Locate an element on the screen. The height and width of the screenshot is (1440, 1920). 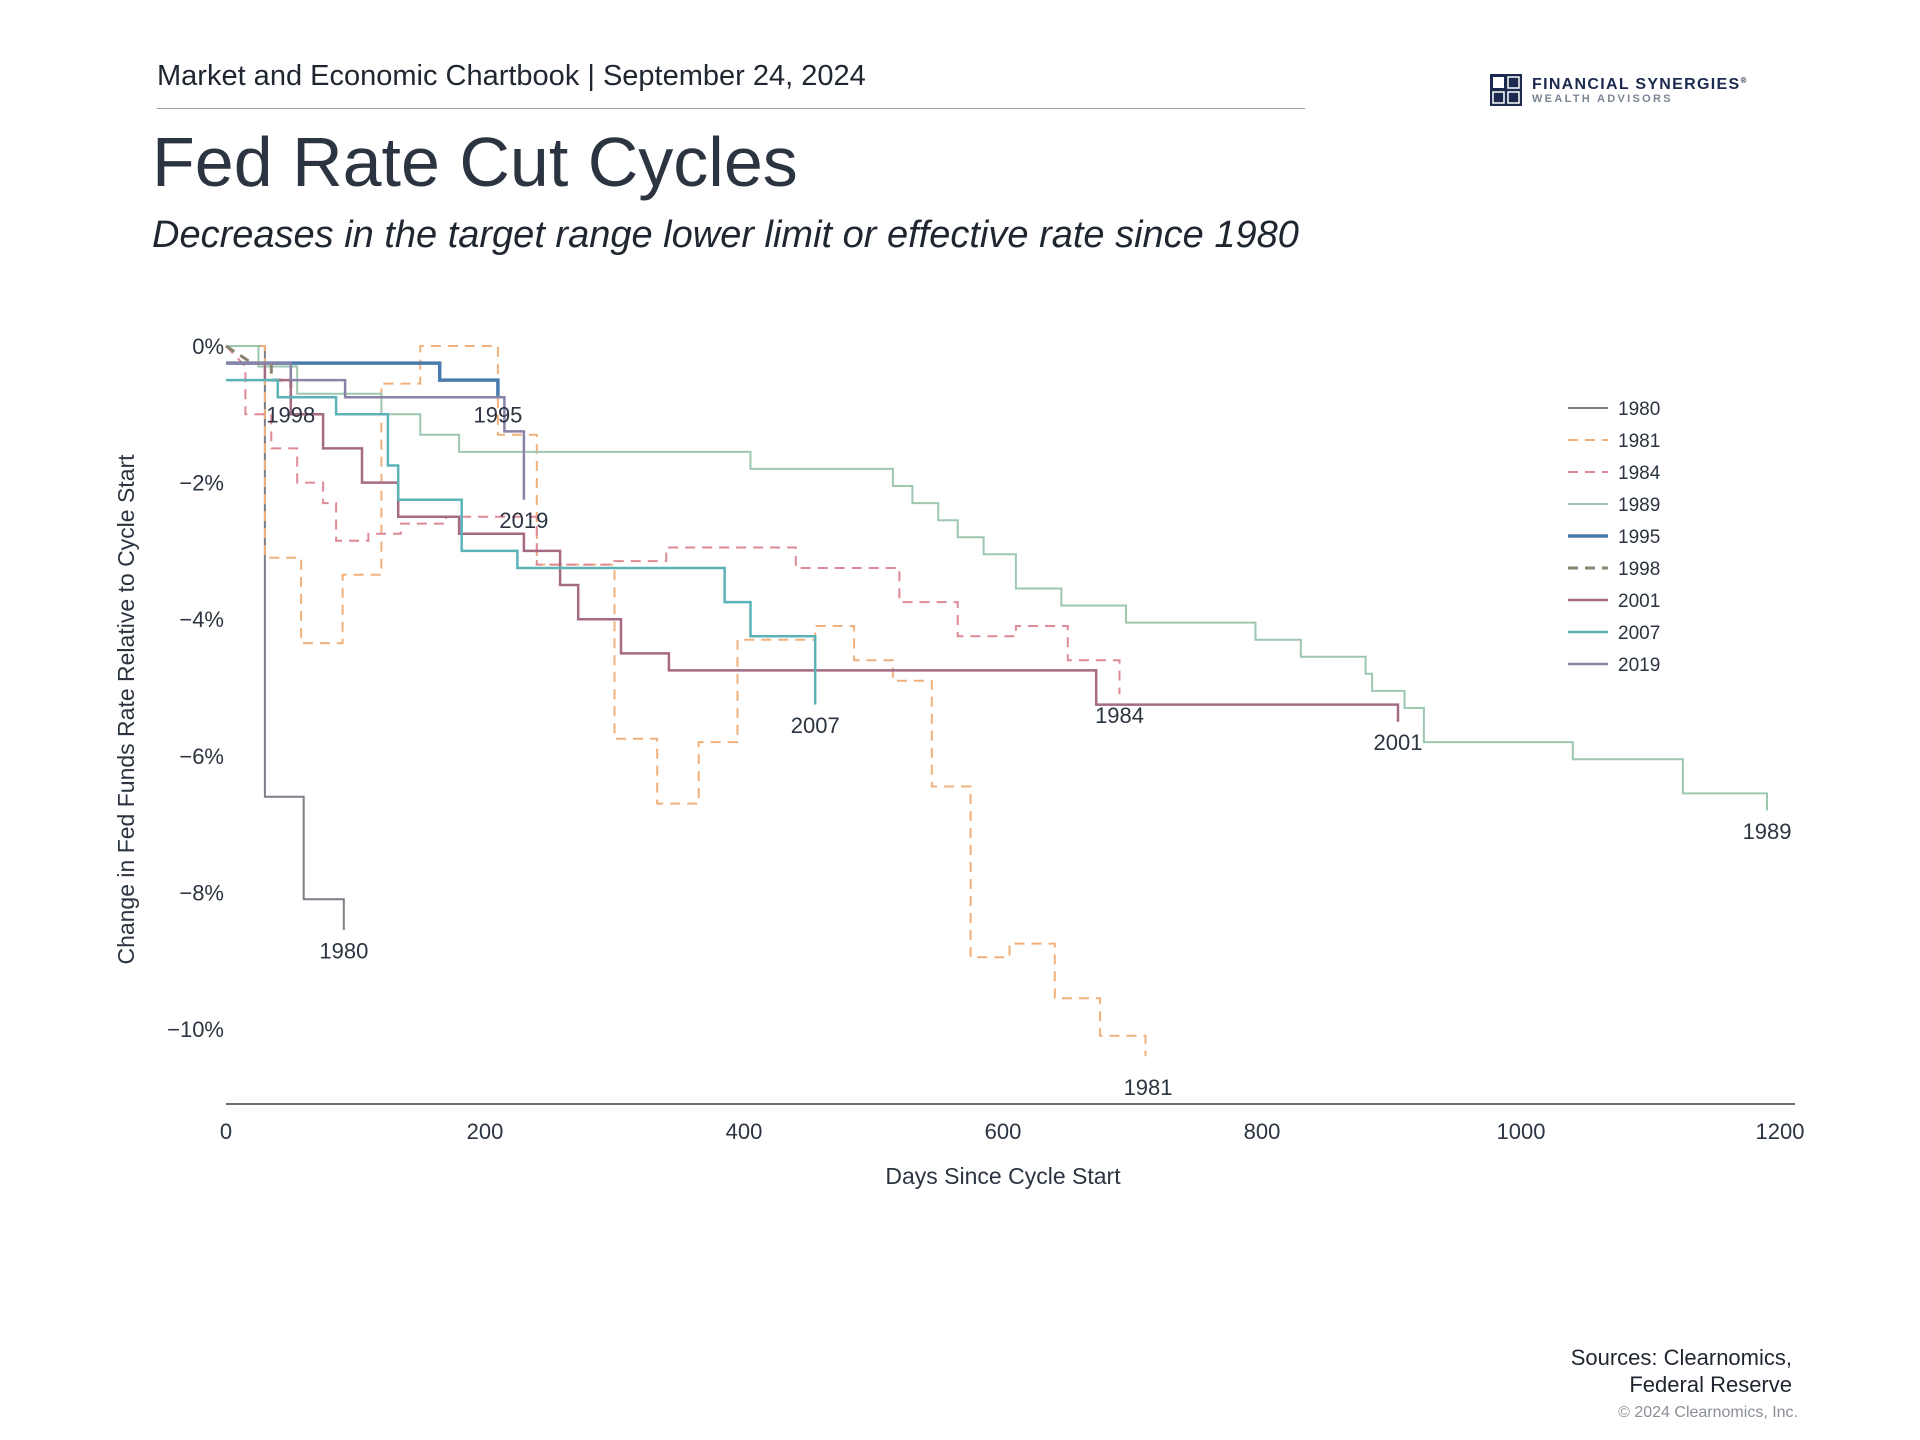
series-end-label-1980: 1980 is located at coordinates (343, 950).